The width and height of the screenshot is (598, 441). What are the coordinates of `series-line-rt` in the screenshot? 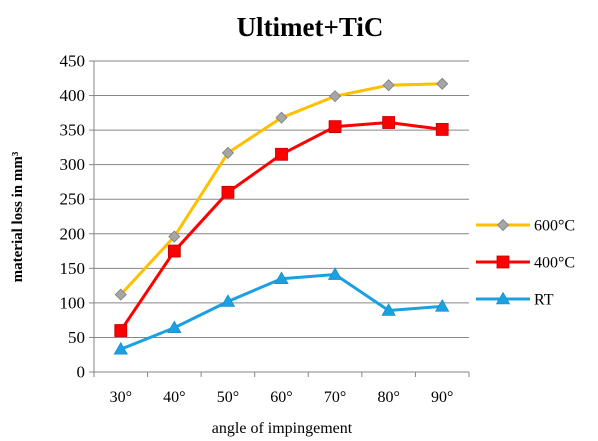 It's located at (281, 312).